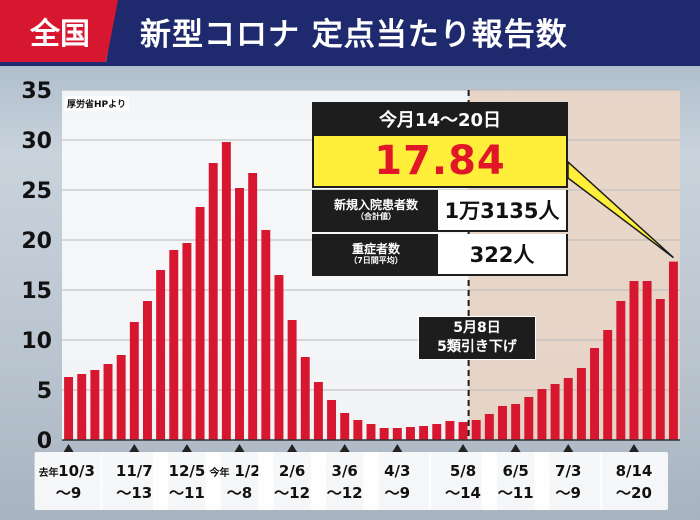  Describe the element at coordinates (60, 31) in the screenshot. I see `region-badge: 全国` at that location.